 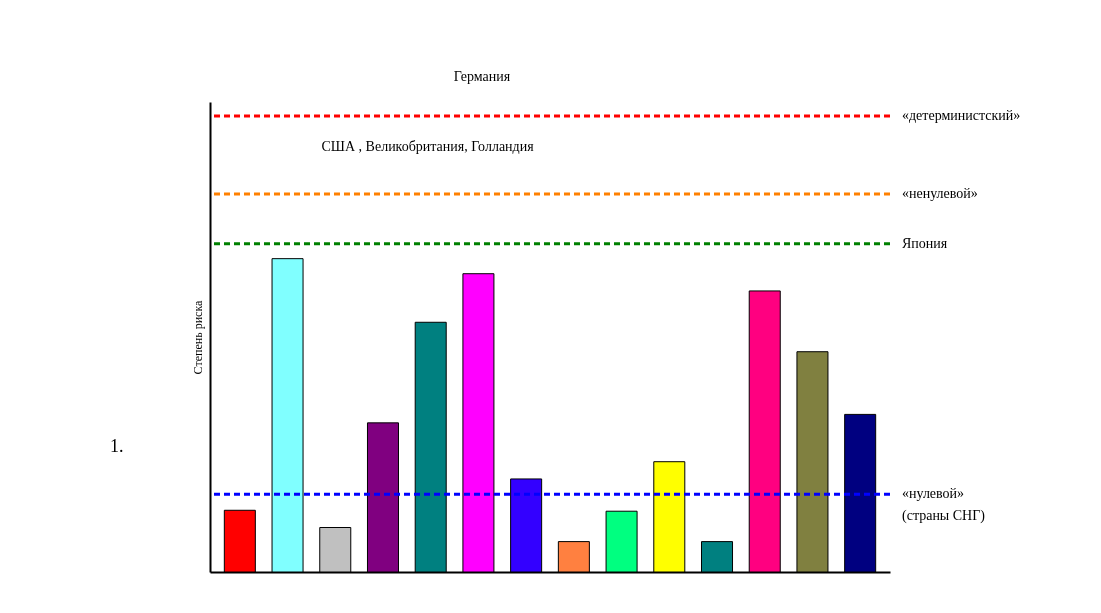 What do you see at coordinates (961, 116) in the screenshot?
I see `ref-line-label: «детерминистский»` at bounding box center [961, 116].